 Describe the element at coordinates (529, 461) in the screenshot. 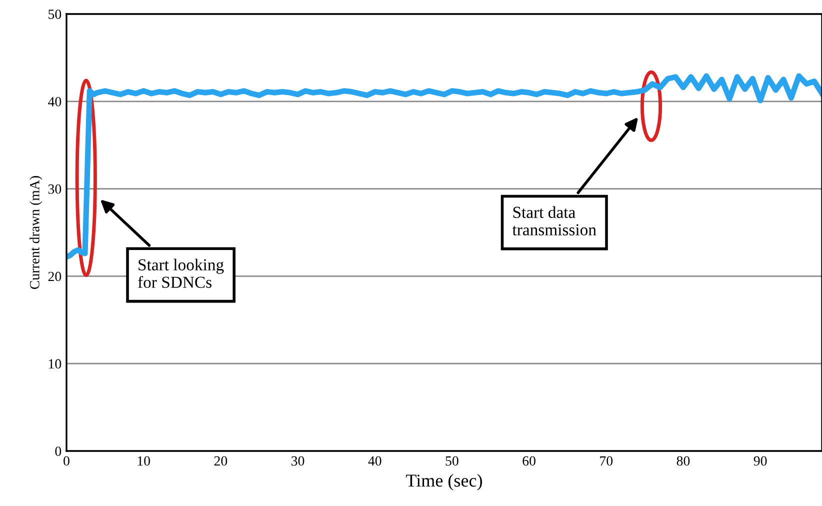

I see `x-tick-label: 60` at that location.